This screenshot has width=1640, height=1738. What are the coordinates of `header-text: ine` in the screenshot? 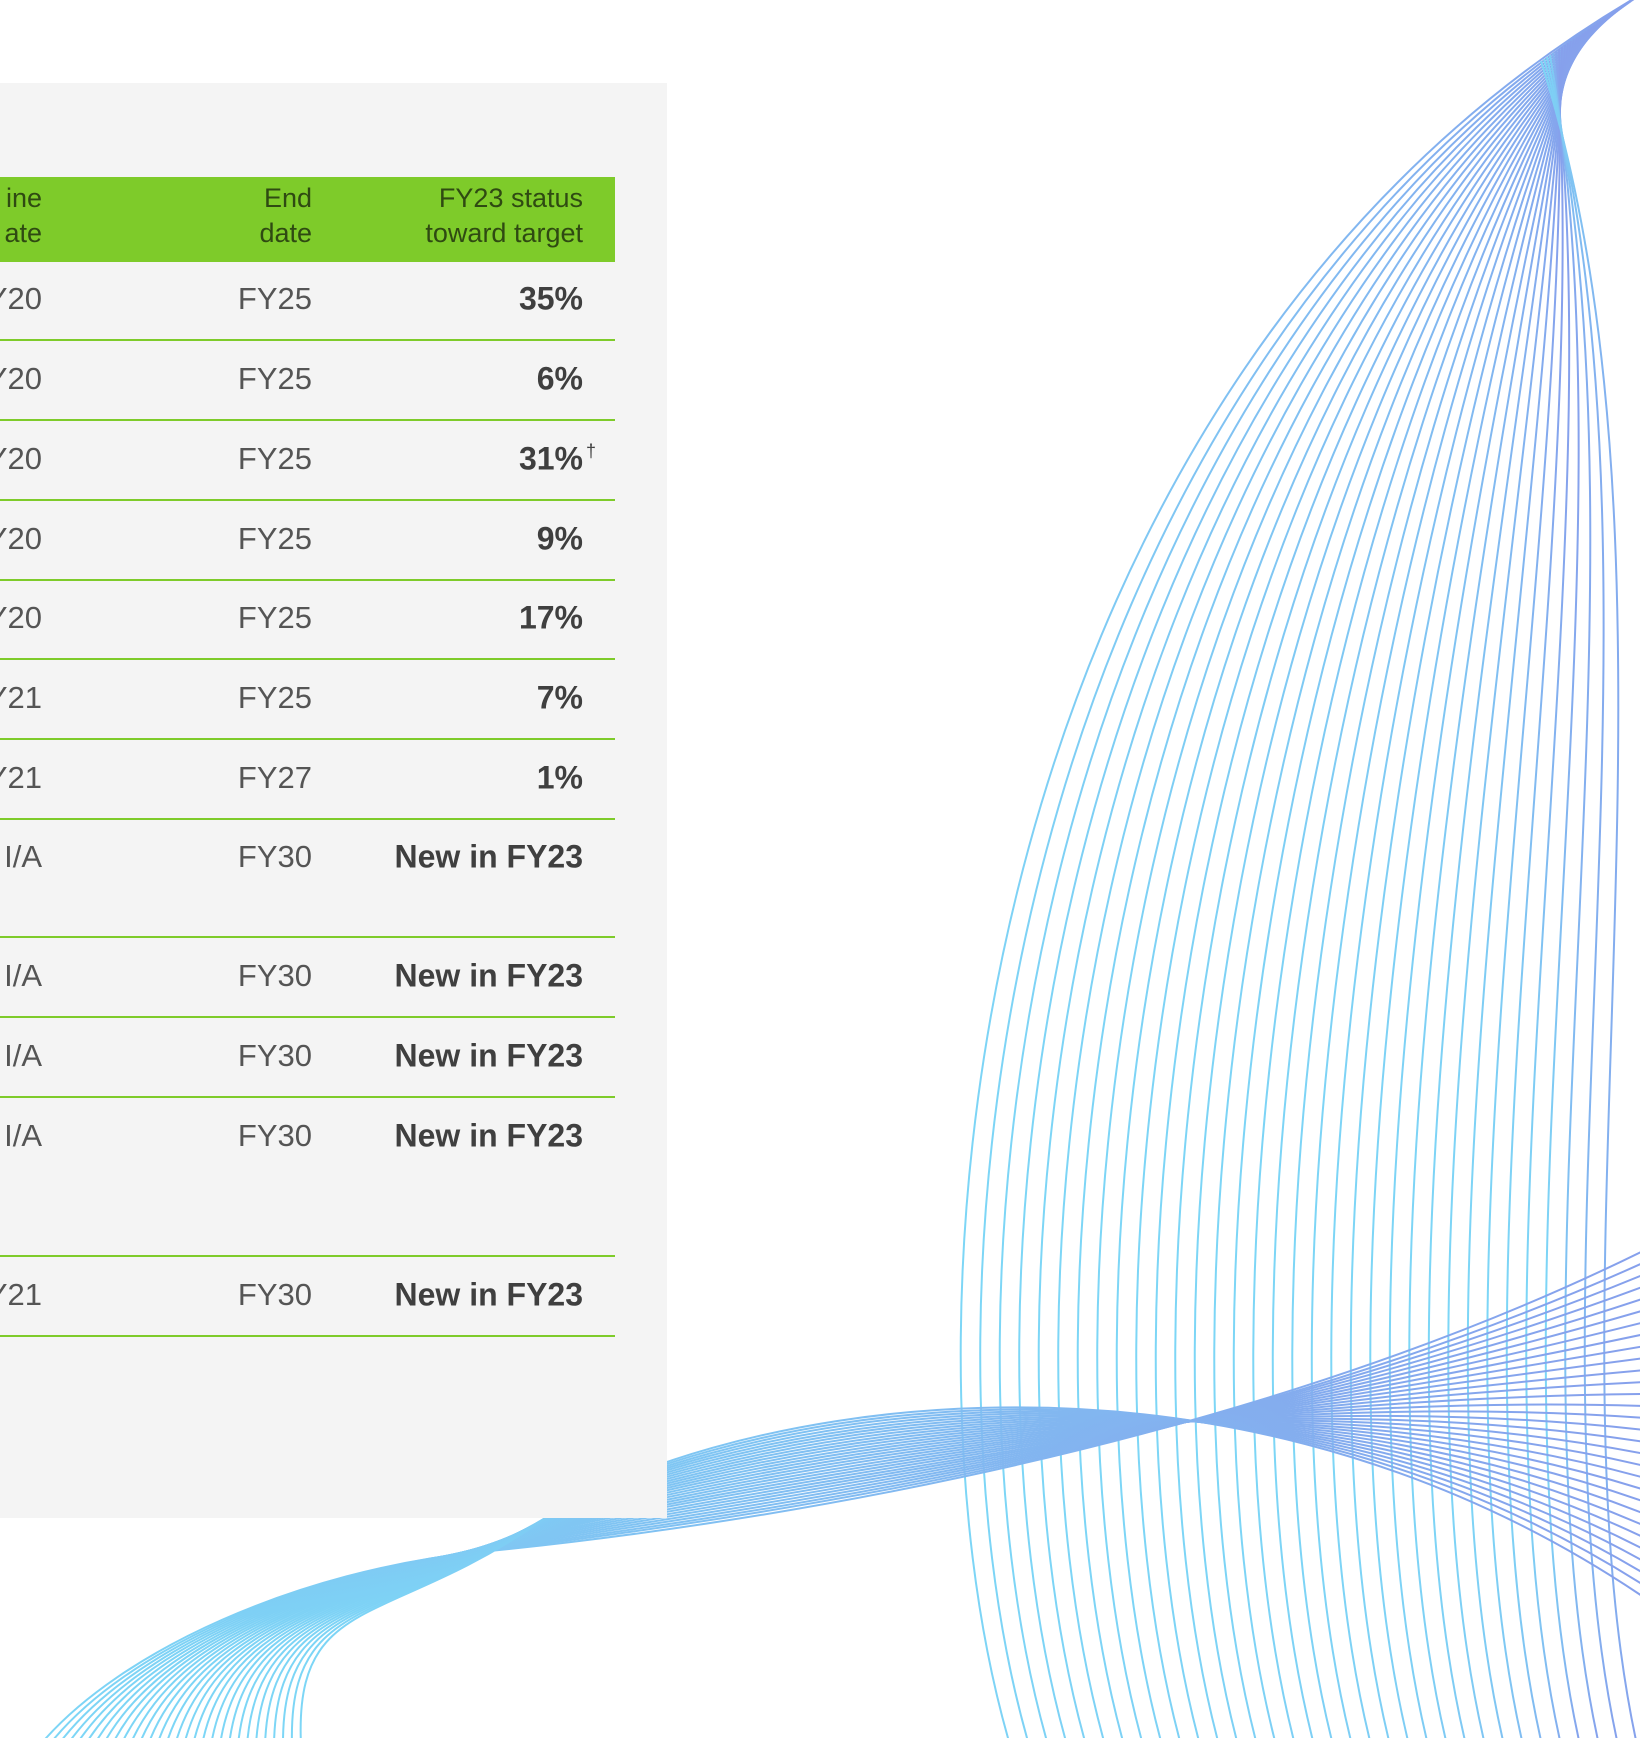 It's located at (24, 198).